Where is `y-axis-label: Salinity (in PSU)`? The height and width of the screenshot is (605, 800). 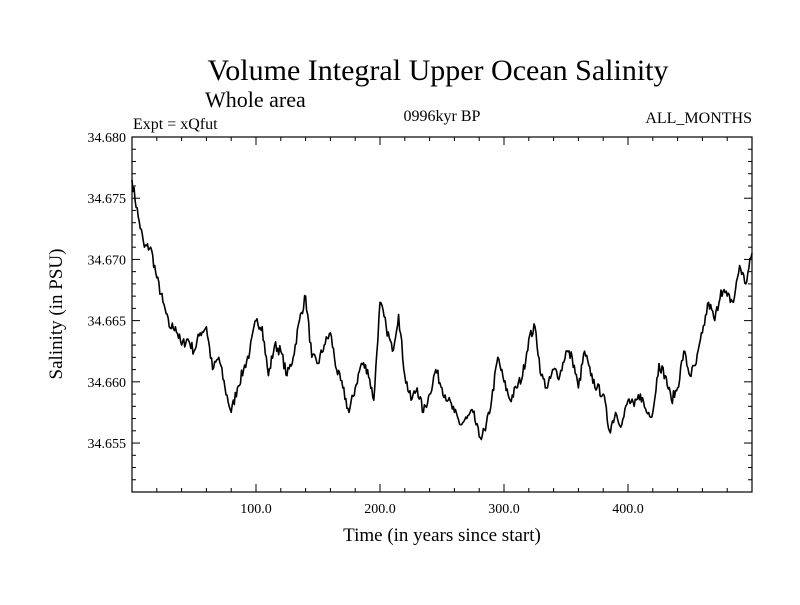
y-axis-label: Salinity (in PSU) is located at coordinates (56, 314).